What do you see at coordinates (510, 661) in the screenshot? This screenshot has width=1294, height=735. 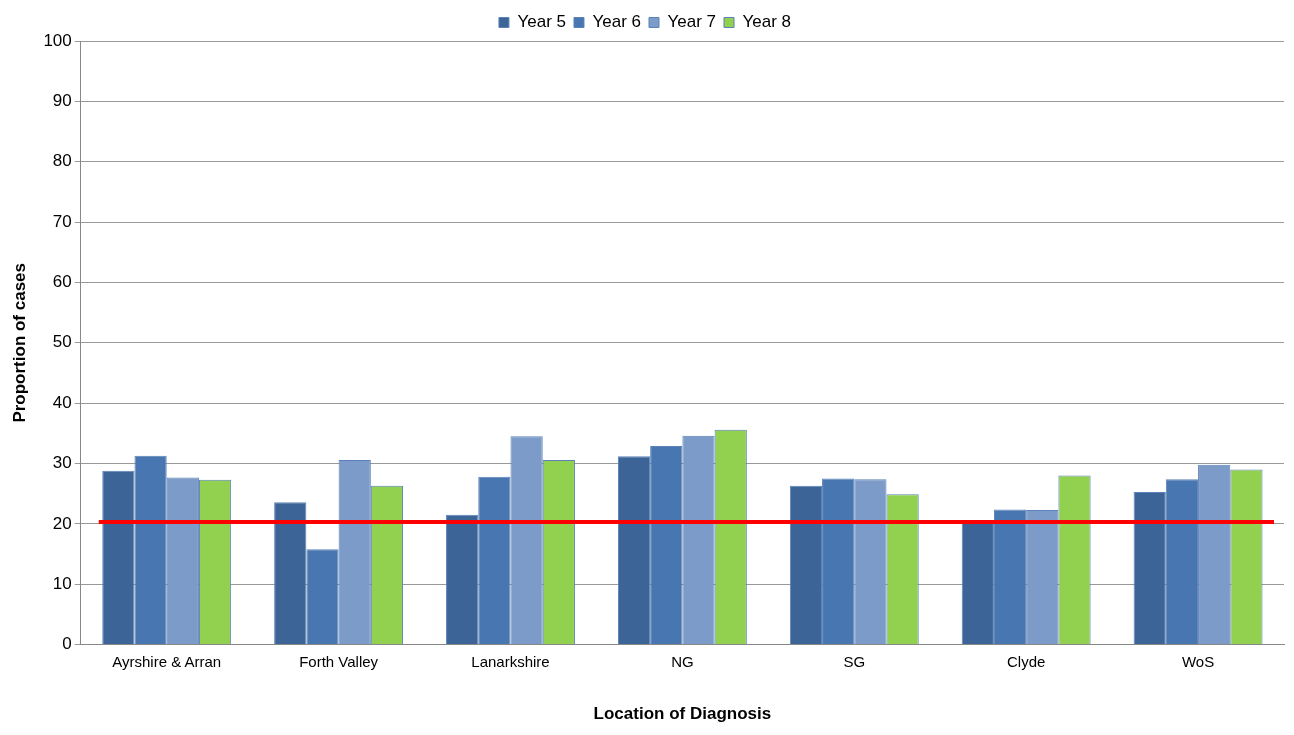 I see `x-tick-label: Lanarkshire` at bounding box center [510, 661].